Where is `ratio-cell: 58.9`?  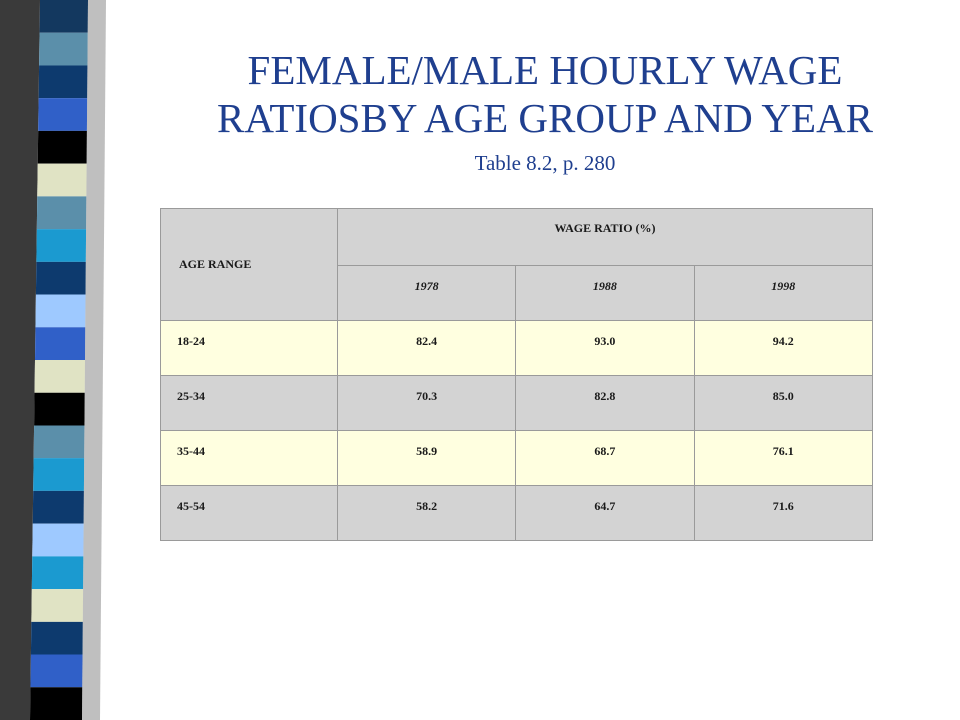 ratio-cell: 58.9 is located at coordinates (426, 458).